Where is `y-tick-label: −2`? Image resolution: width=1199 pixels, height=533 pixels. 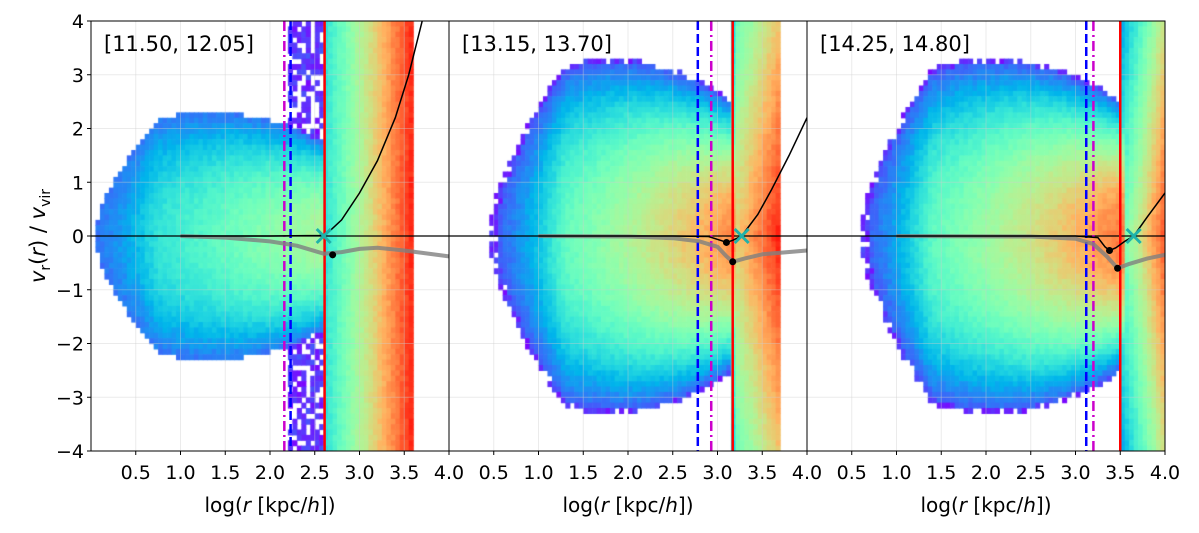
y-tick-label: −2 is located at coordinates (70, 345).